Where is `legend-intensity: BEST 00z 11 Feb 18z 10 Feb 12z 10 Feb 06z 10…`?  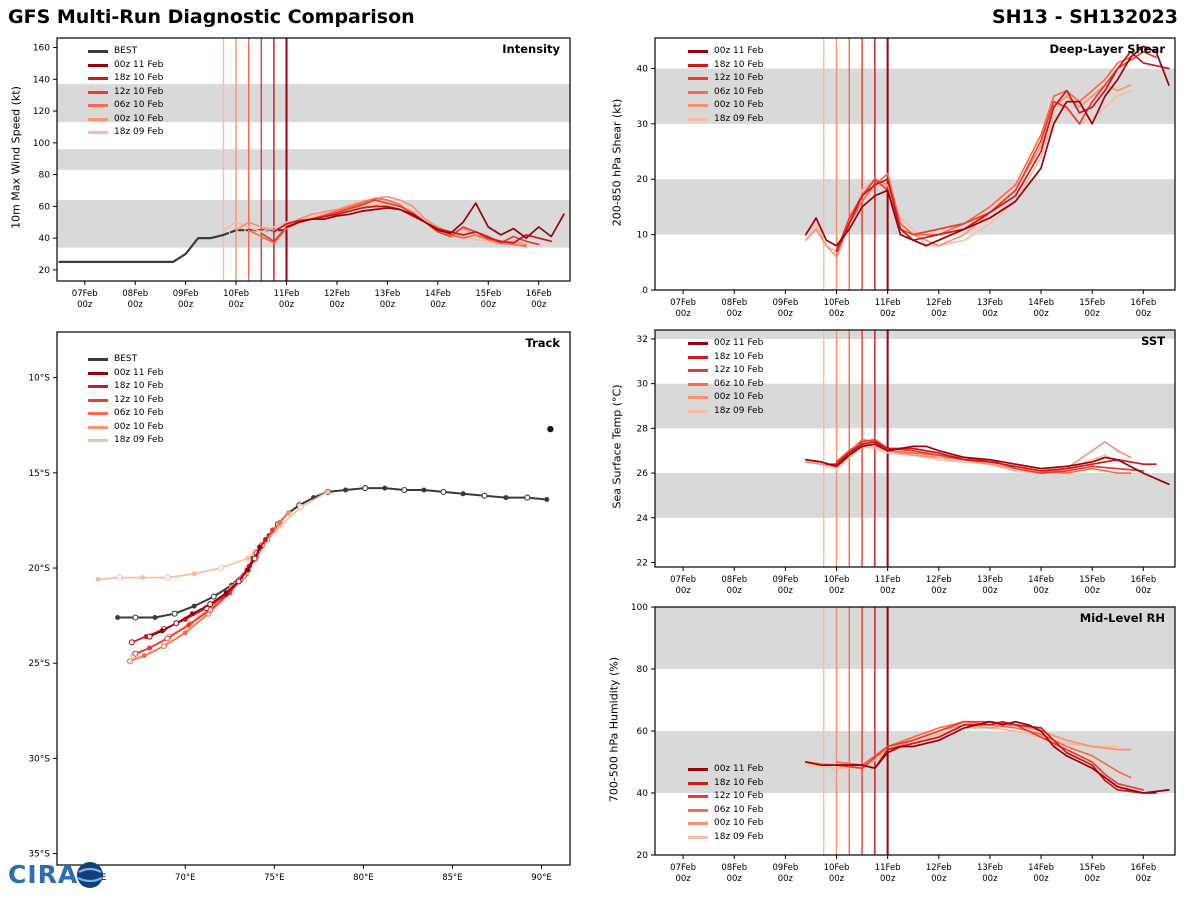 legend-intensity: BEST 00z 11 Feb 18z 10 Feb 12z 10 Feb 06z 10… is located at coordinates (125, 91).